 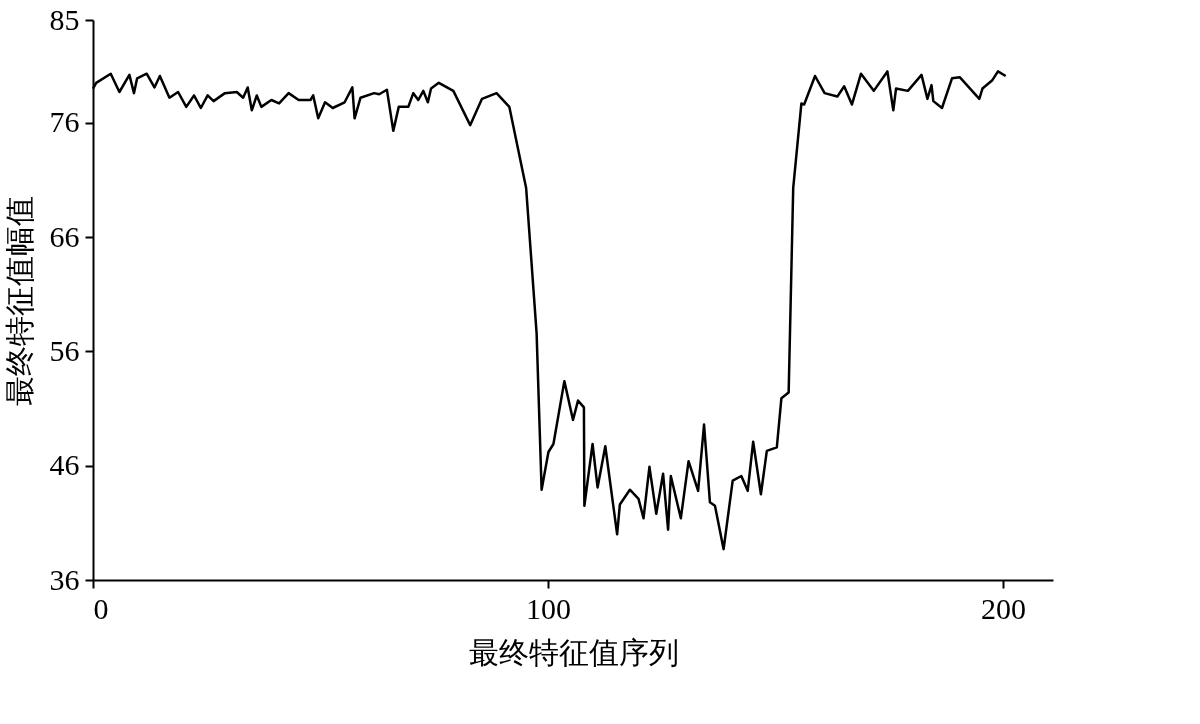 I want to click on x-tick-label: 0, so click(x=101, y=608).